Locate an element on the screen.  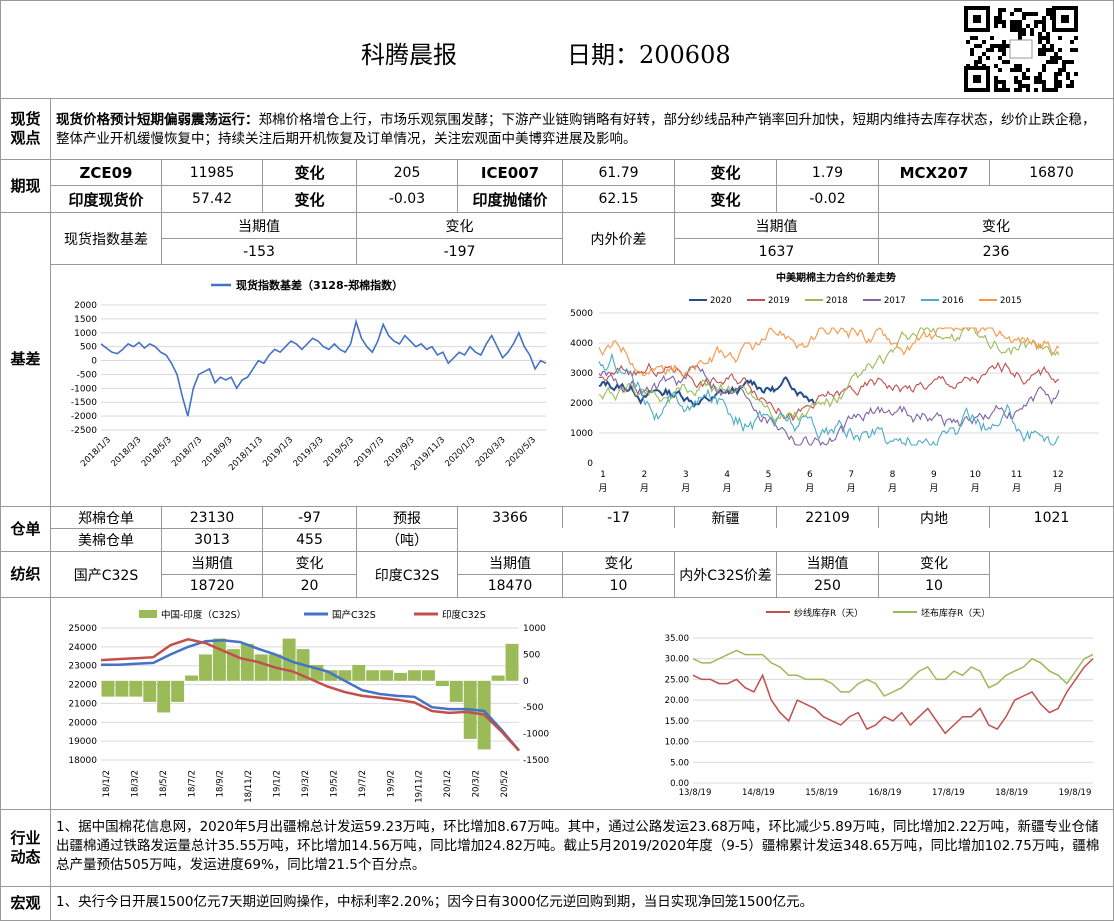
ice007-value: 61.79 is located at coordinates (618, 172).